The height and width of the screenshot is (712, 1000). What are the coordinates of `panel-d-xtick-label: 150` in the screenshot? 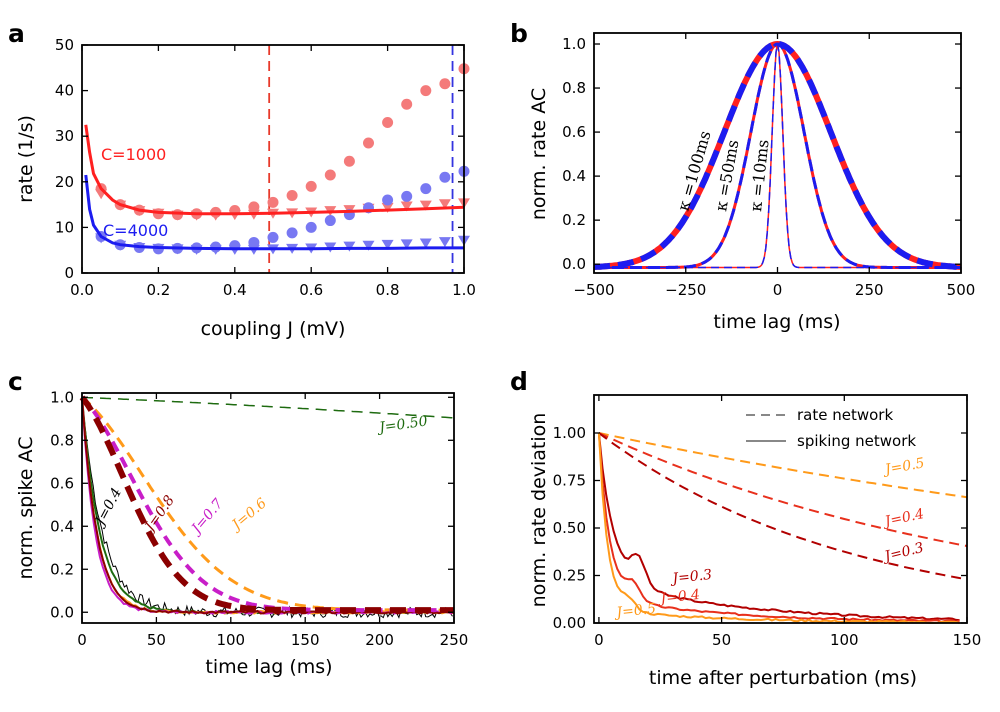 It's located at (967, 640).